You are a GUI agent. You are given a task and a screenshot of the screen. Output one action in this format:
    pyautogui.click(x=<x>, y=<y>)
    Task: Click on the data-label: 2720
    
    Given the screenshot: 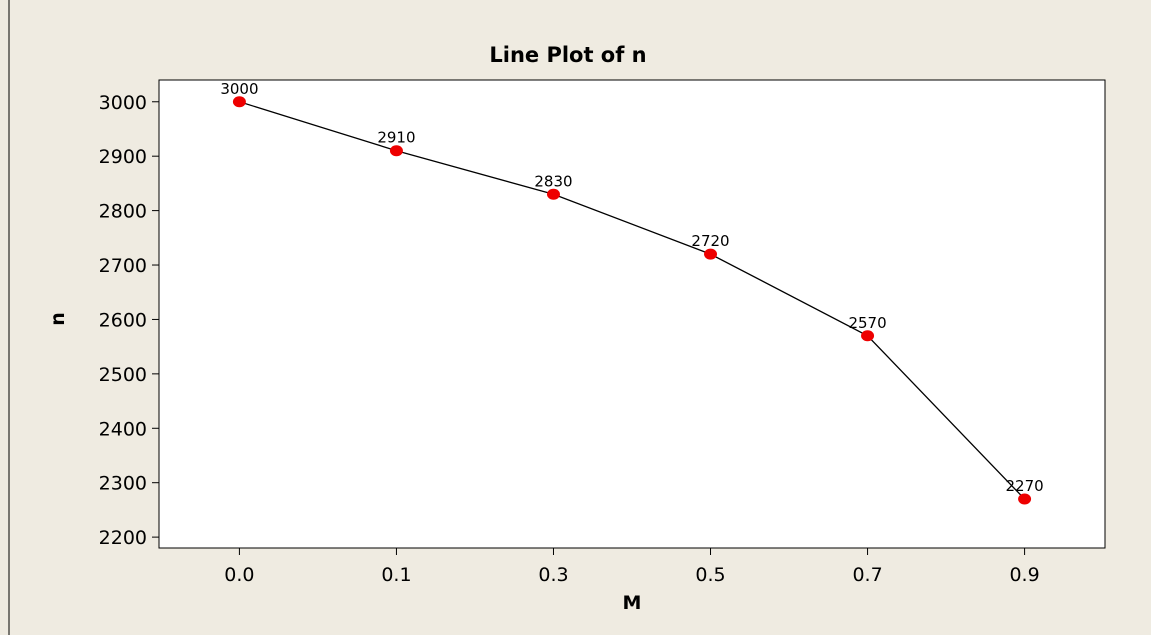 What is the action you would take?
    pyautogui.click(x=710, y=241)
    